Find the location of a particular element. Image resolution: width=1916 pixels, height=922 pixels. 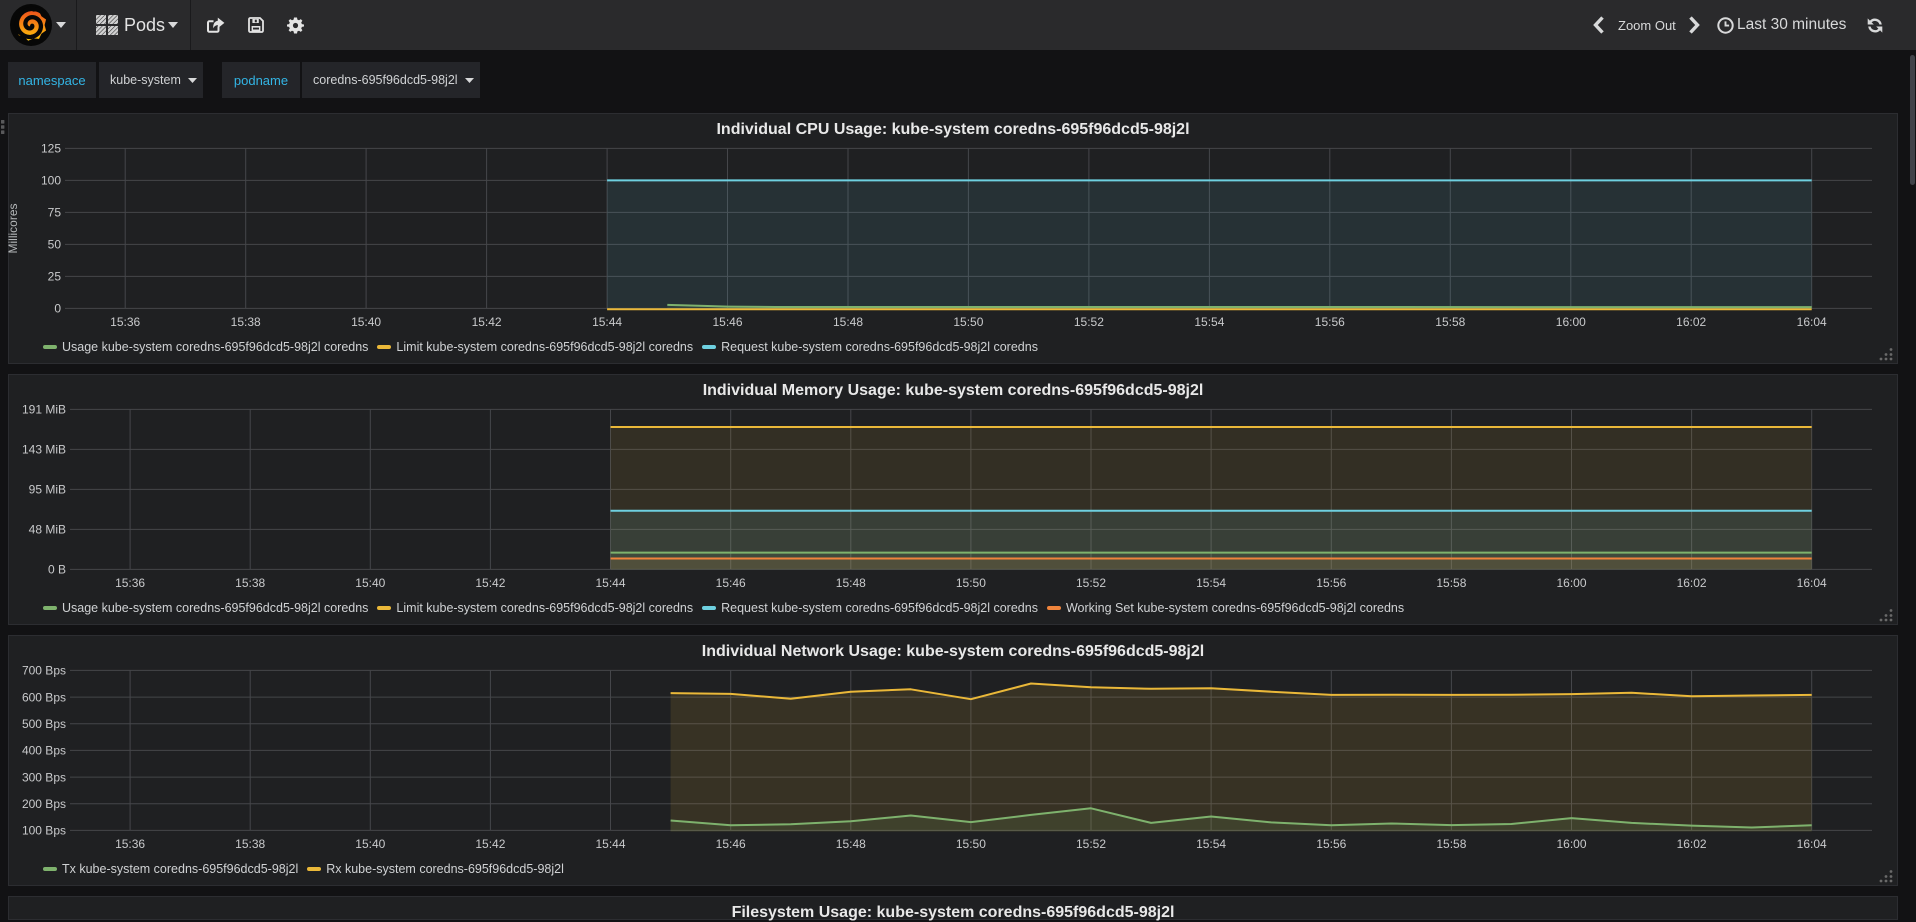

svg-text: 100 is located at coordinates (51, 181).